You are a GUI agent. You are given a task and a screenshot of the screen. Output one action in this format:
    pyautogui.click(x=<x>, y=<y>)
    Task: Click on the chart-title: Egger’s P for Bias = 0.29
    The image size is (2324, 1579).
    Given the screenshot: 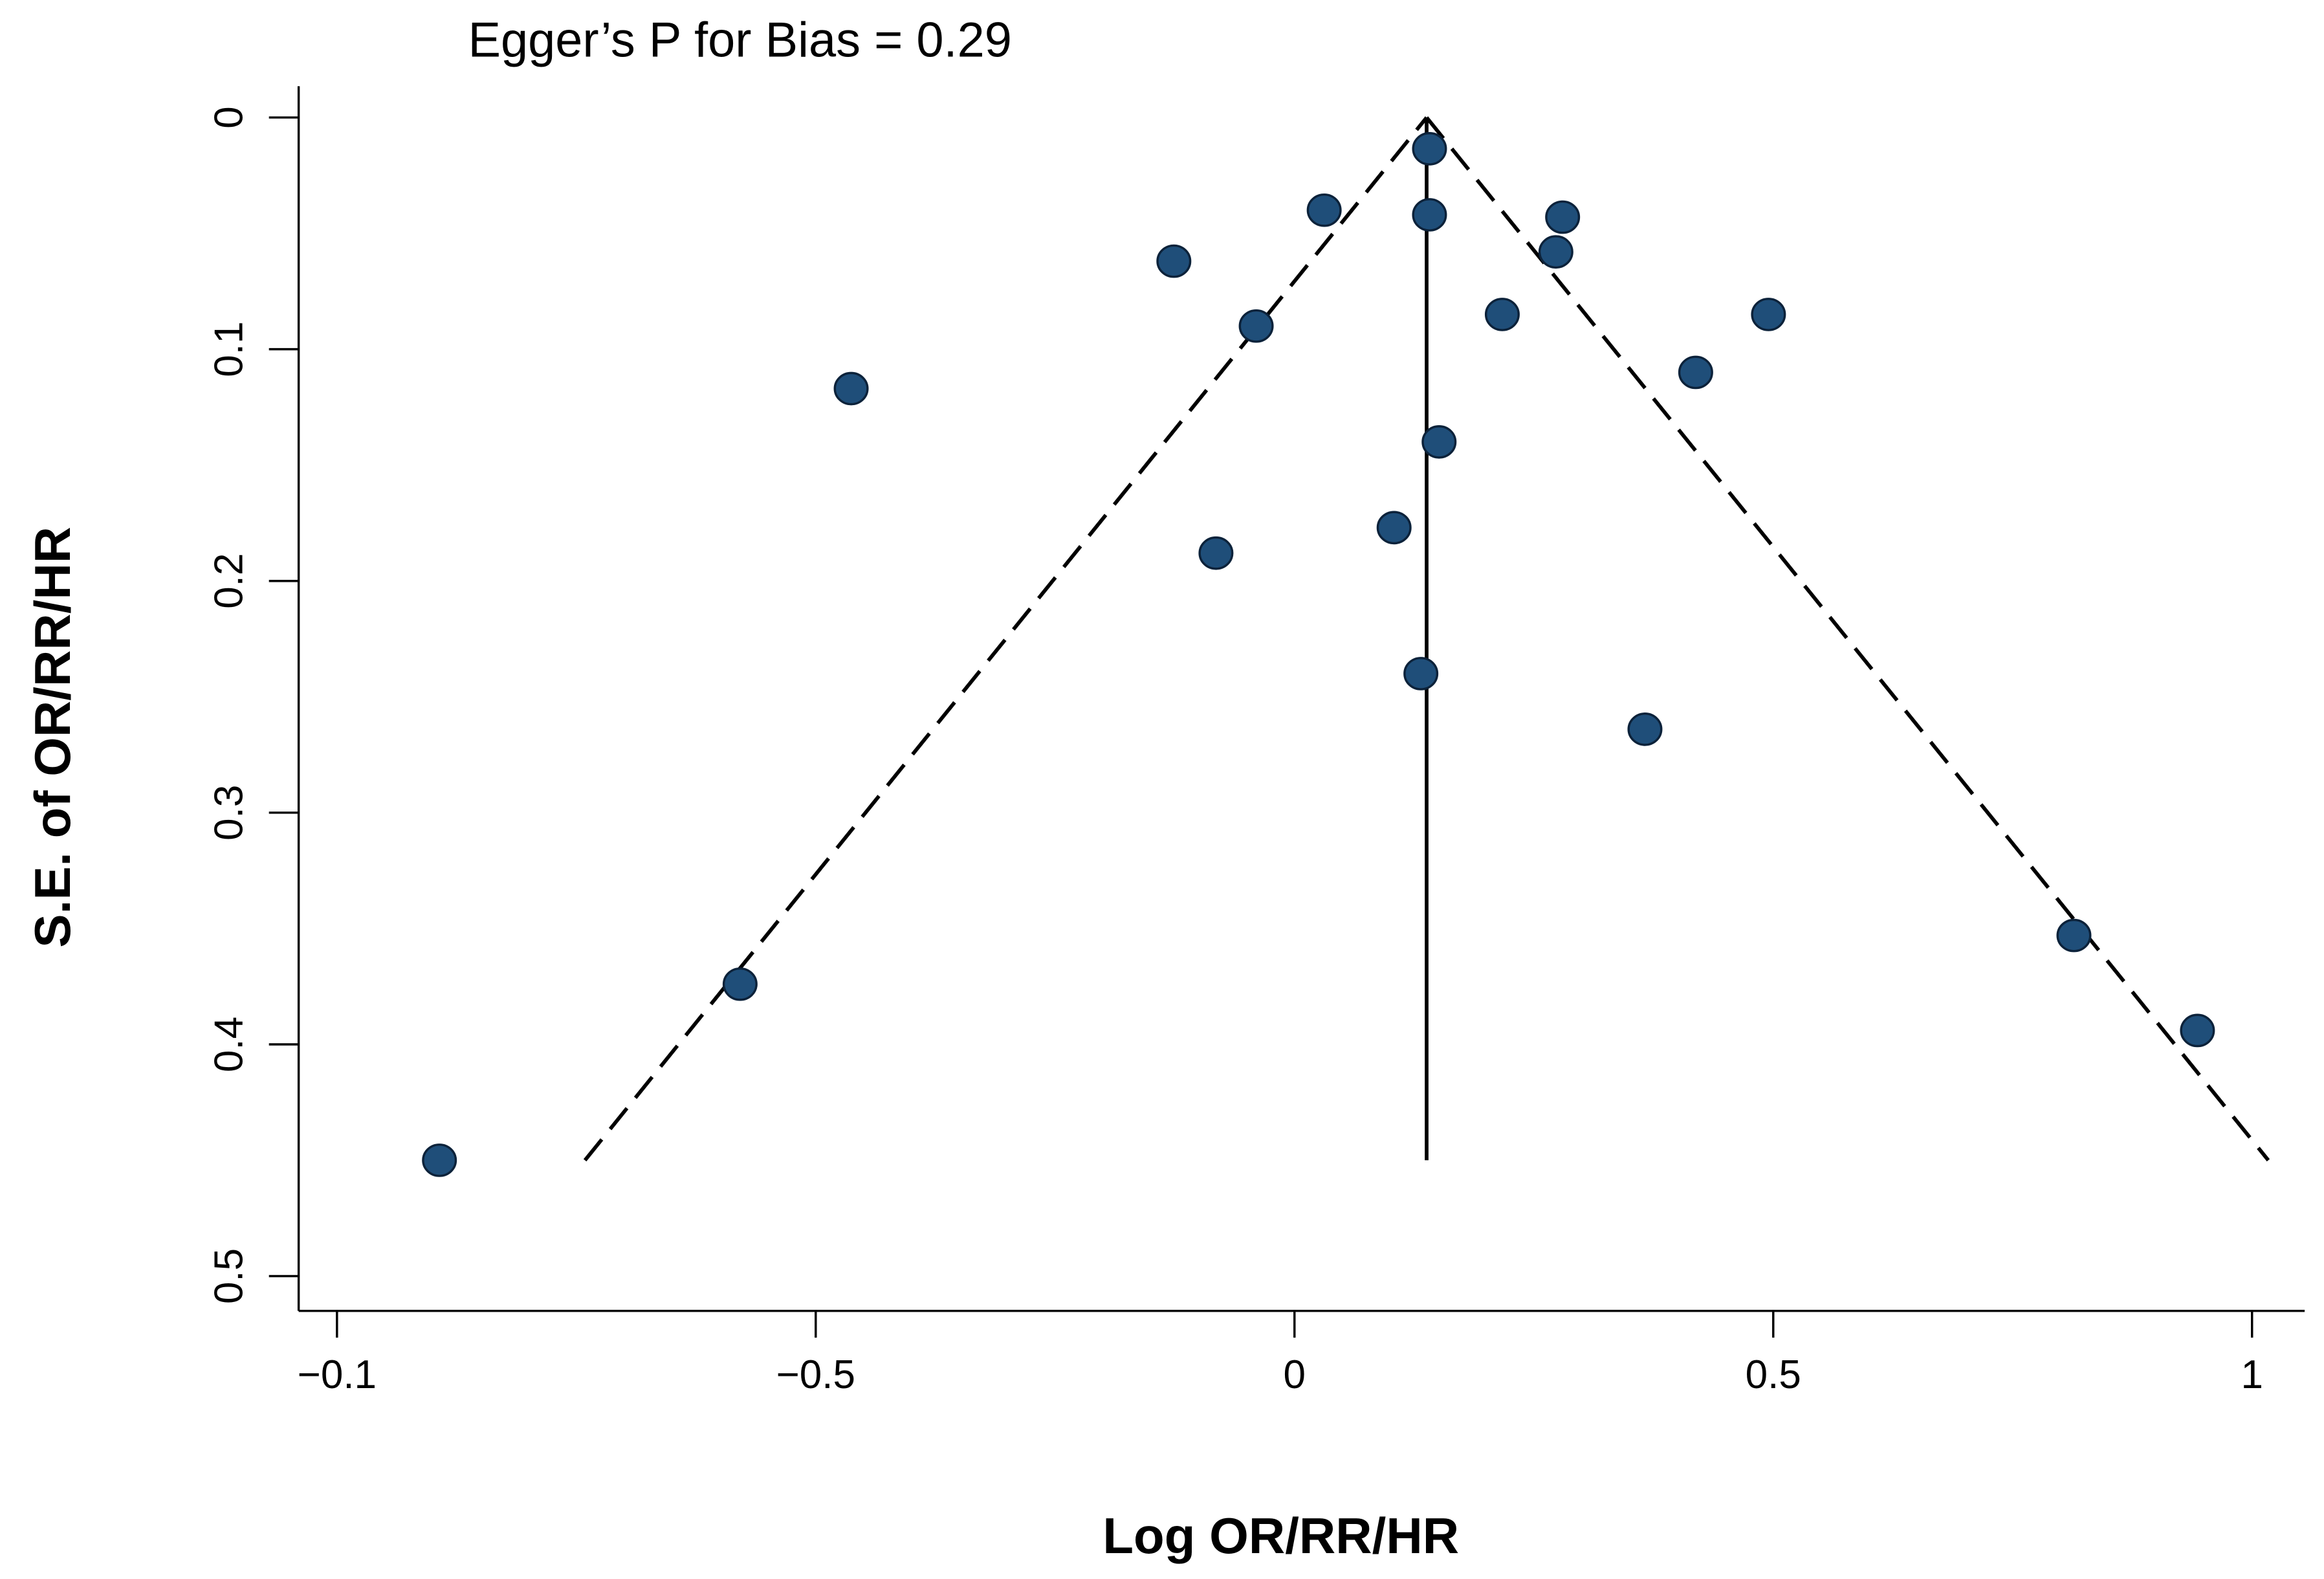 What is the action you would take?
    pyautogui.click(x=739, y=39)
    